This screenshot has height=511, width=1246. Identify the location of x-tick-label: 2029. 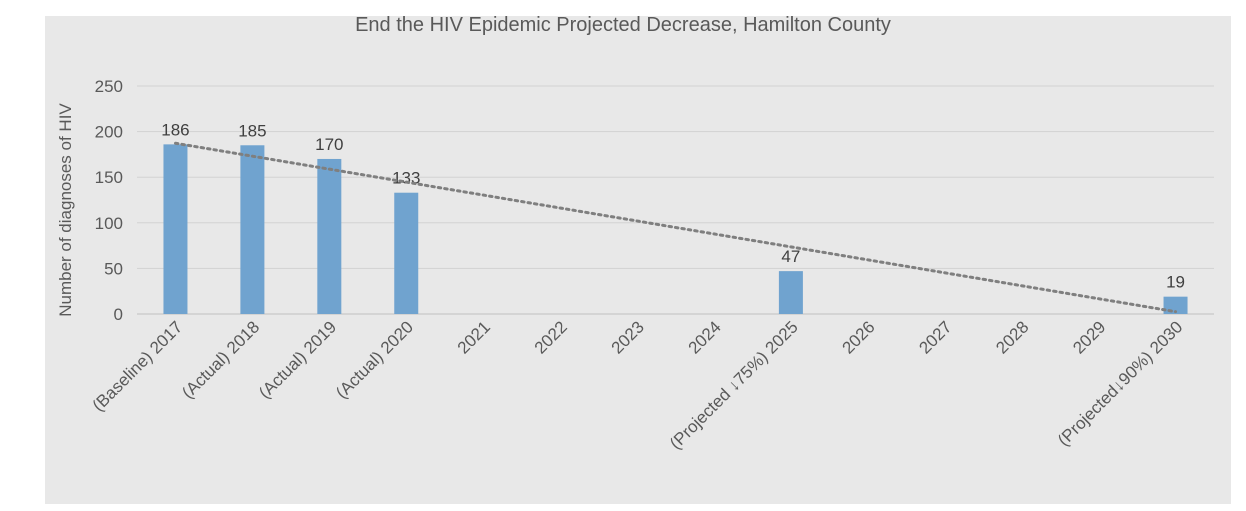
(1089, 337).